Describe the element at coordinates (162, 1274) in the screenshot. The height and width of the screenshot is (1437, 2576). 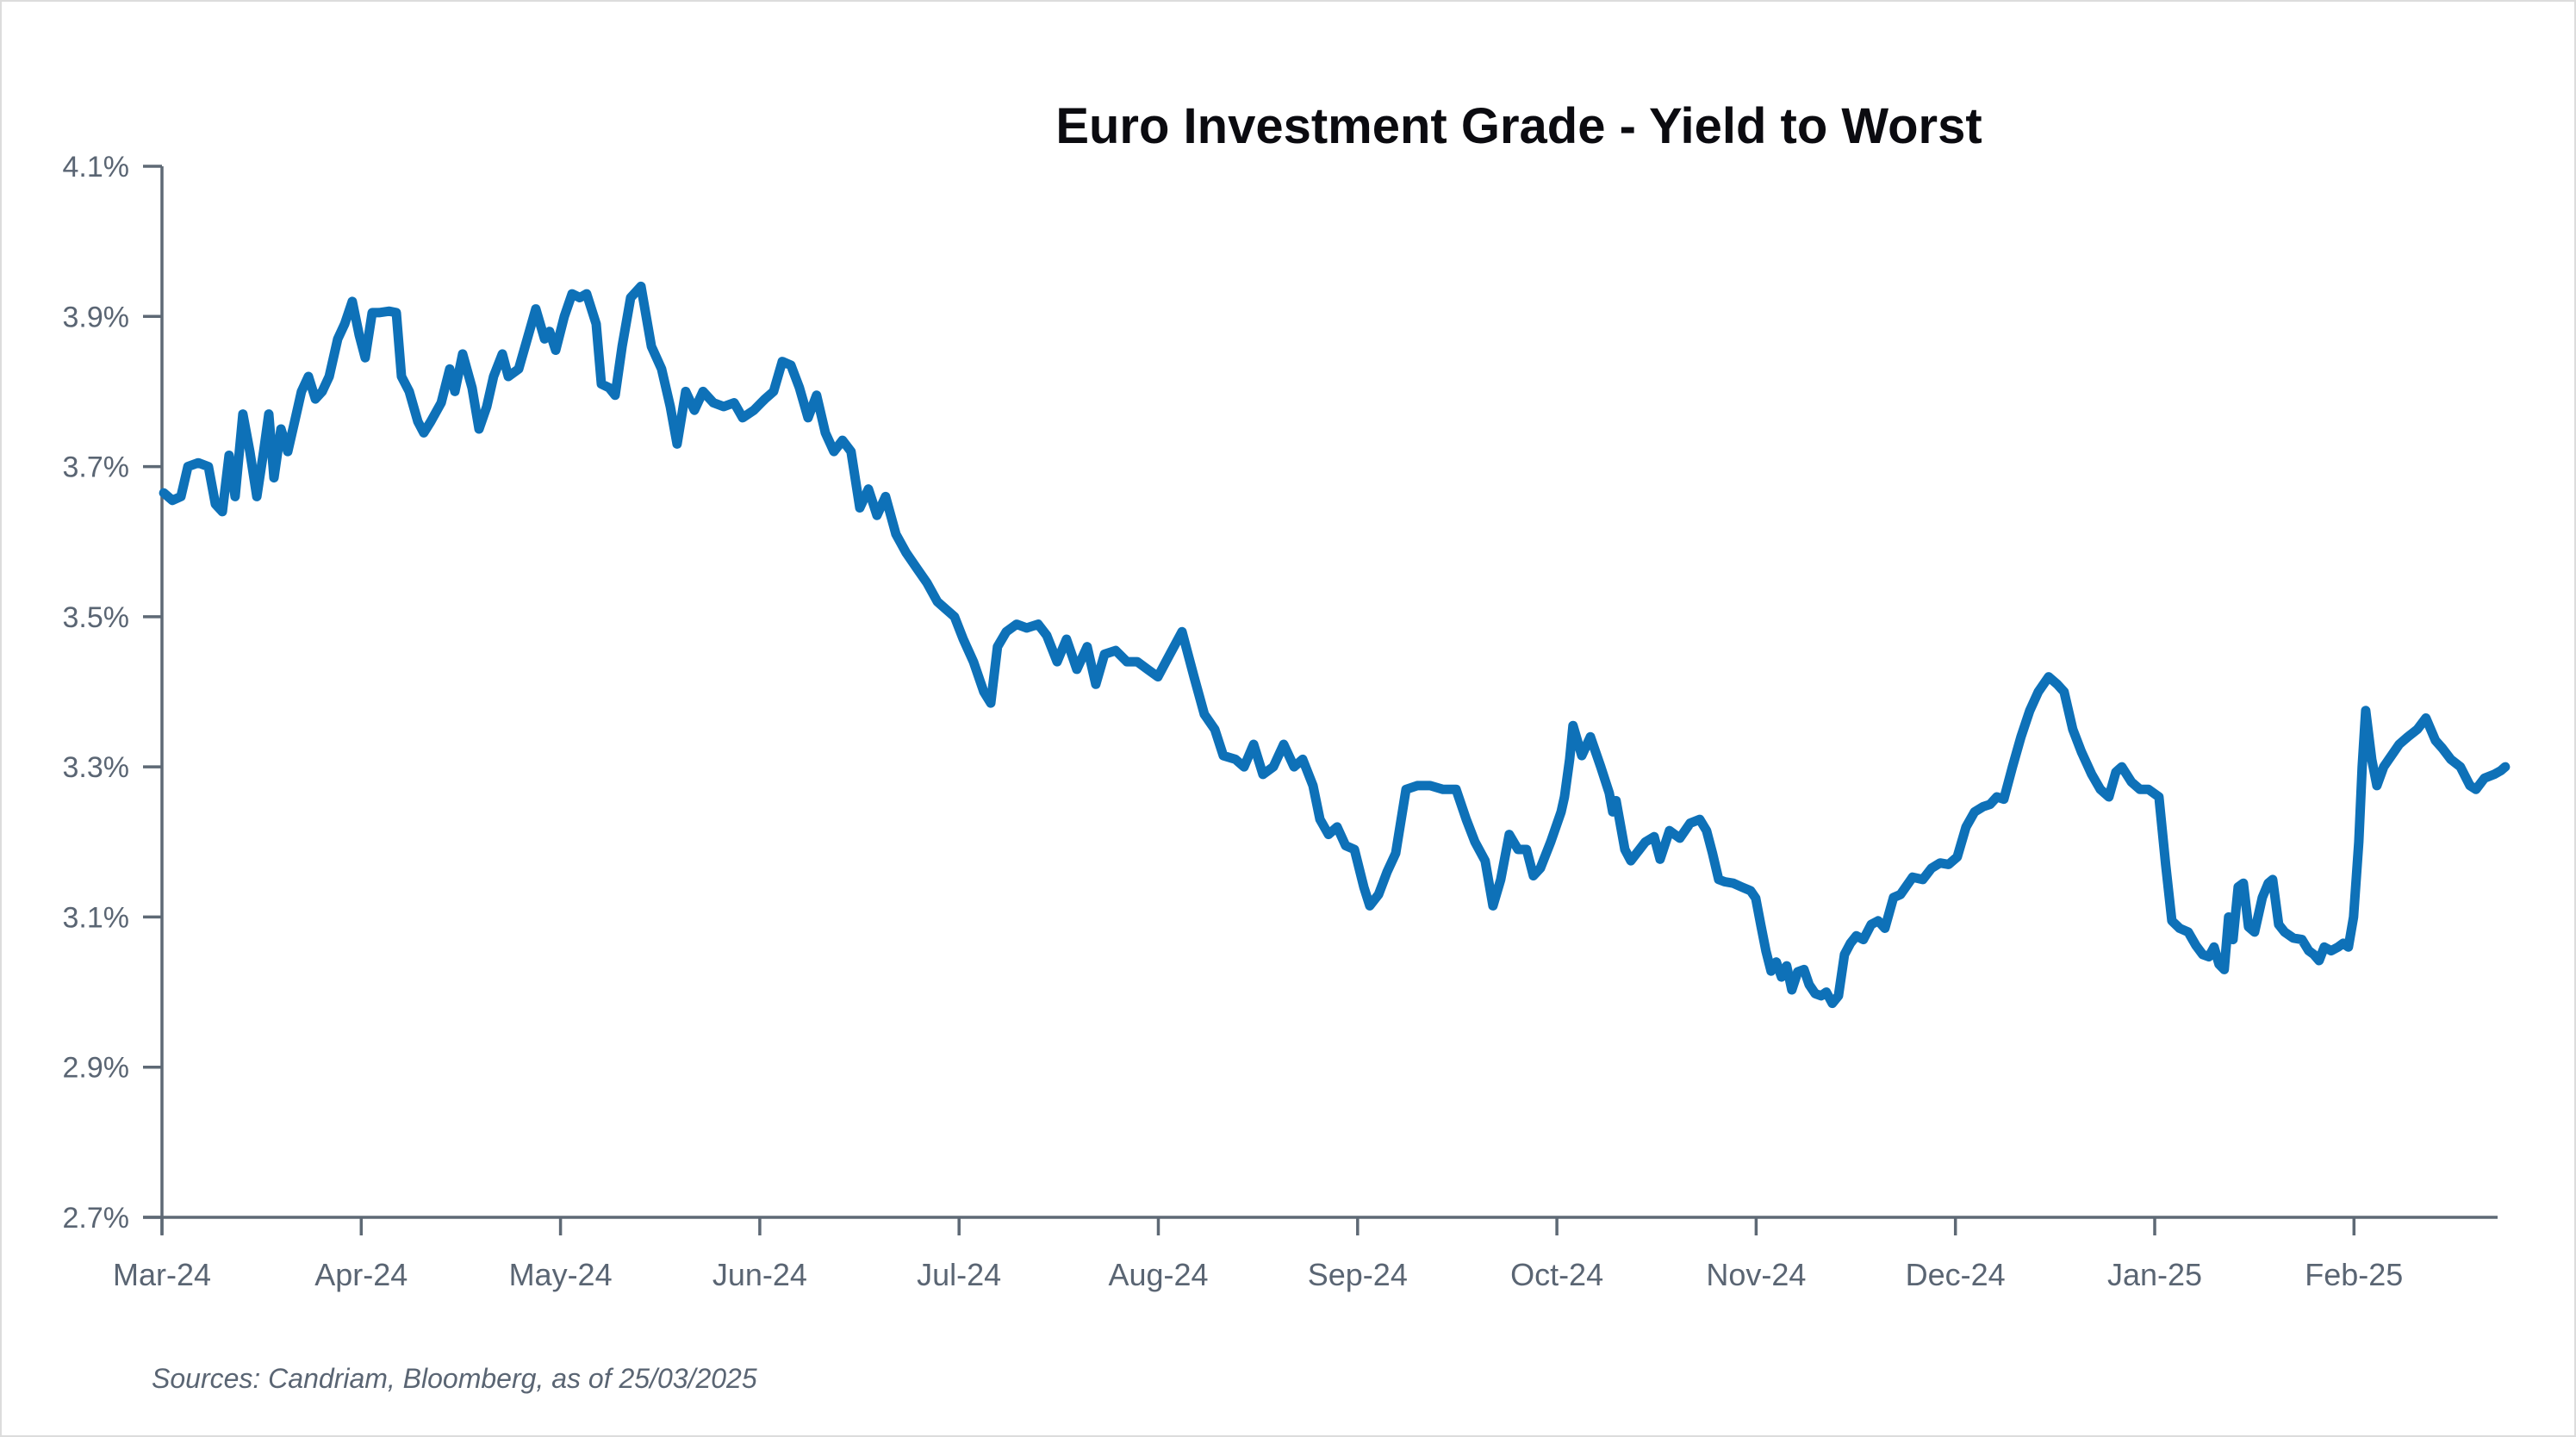
I see `x-tick-label: Mar-24` at that location.